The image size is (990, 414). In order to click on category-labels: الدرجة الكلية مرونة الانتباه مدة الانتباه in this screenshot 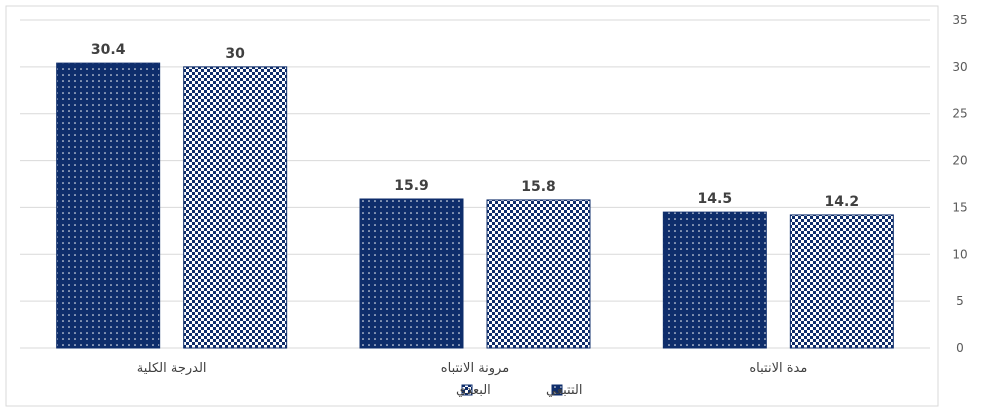, I will do `click(472, 368)`.